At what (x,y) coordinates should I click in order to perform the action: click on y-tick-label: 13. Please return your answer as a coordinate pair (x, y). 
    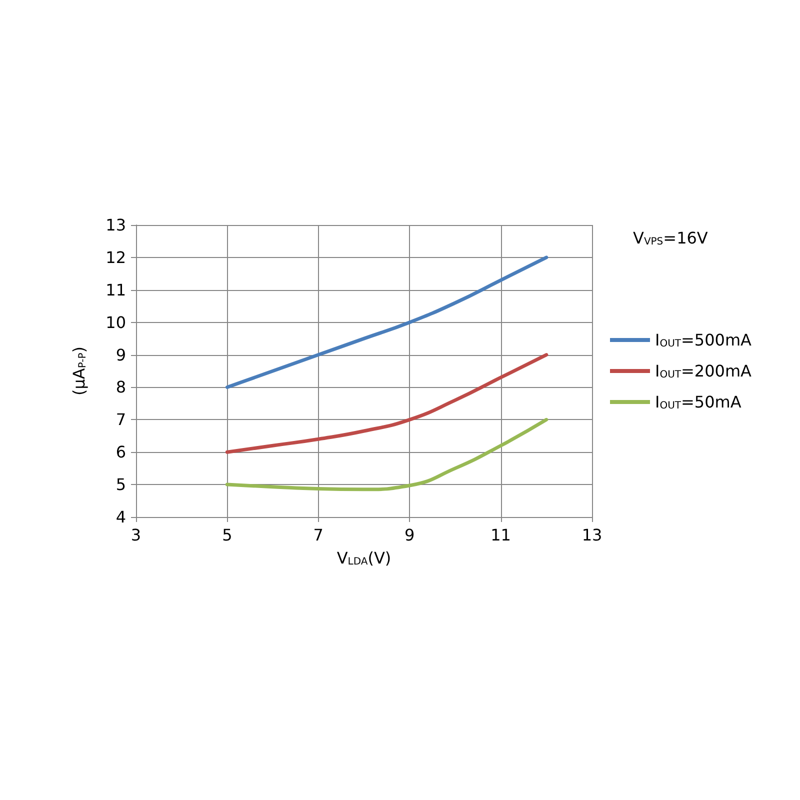
    Looking at the image, I should click on (116, 225).